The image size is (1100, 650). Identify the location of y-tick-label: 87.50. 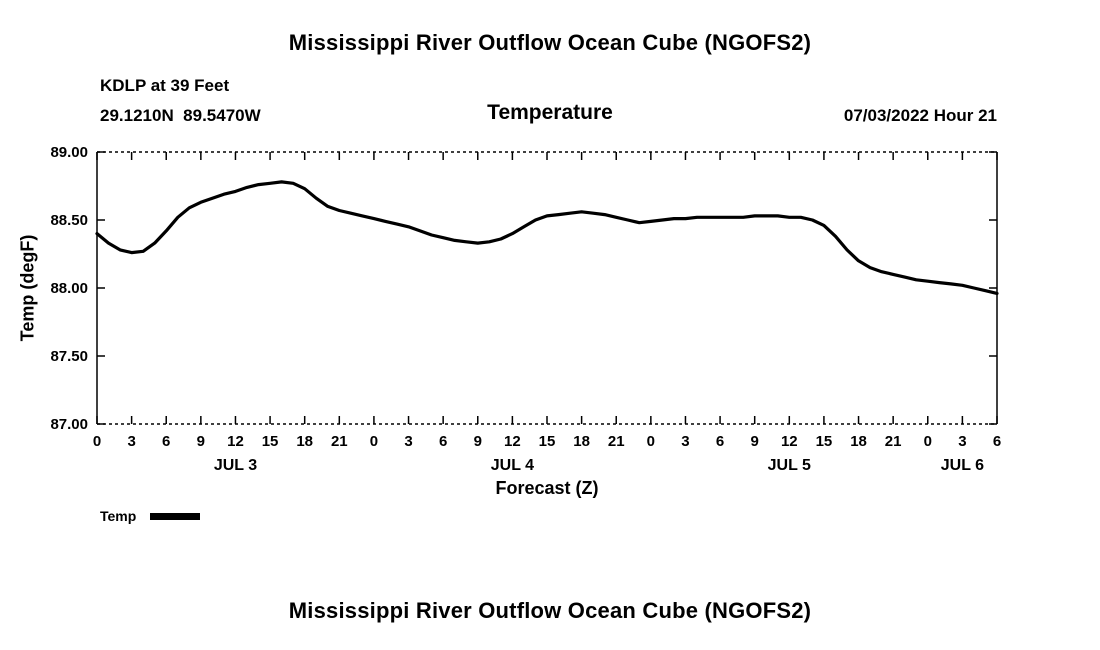
(69, 356).